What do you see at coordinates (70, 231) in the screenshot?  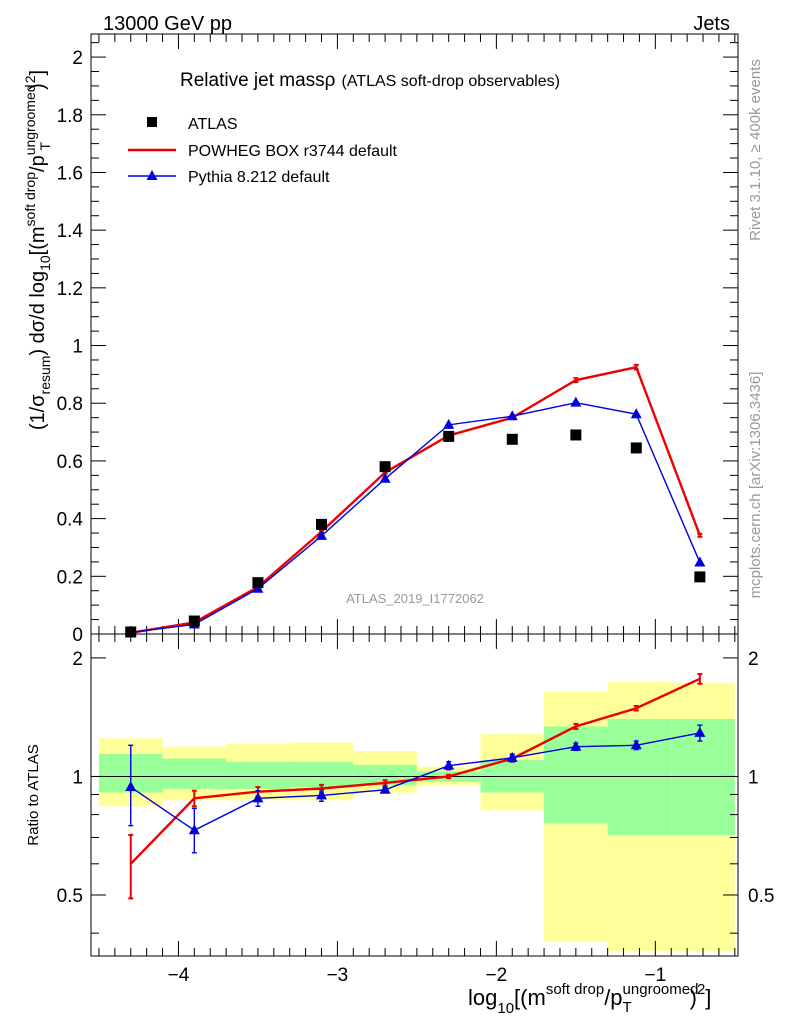 I see `main-y-tick-label: 1.4` at bounding box center [70, 231].